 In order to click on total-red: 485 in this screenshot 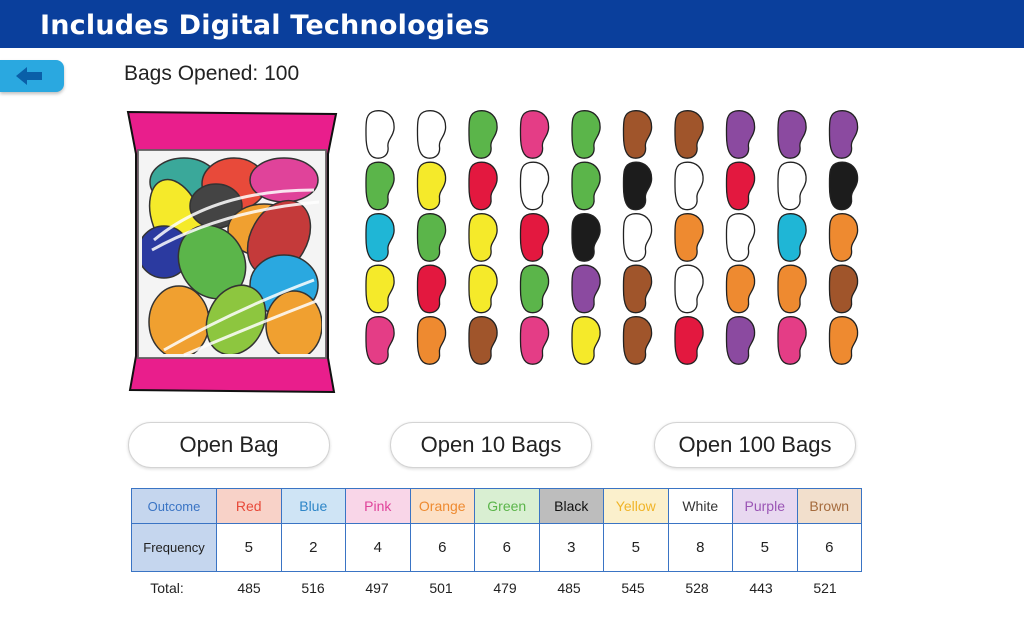, I will do `click(249, 588)`.